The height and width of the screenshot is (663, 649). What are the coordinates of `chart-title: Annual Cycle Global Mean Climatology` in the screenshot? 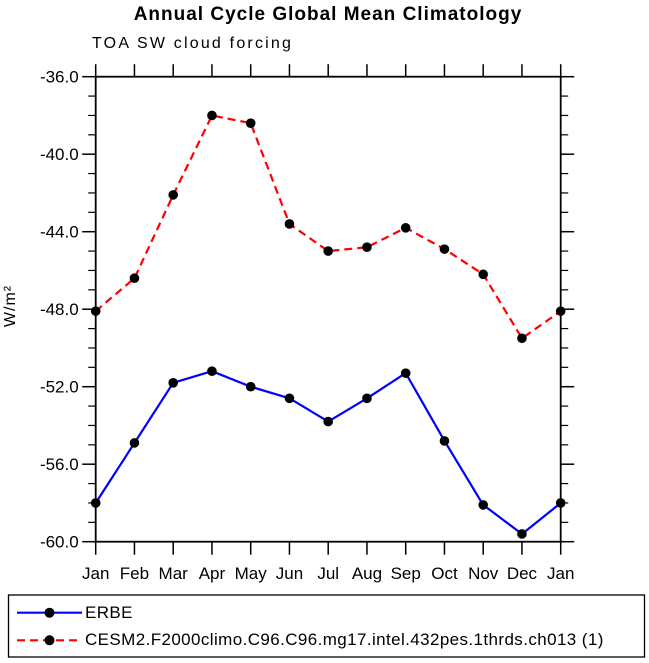 It's located at (328, 14).